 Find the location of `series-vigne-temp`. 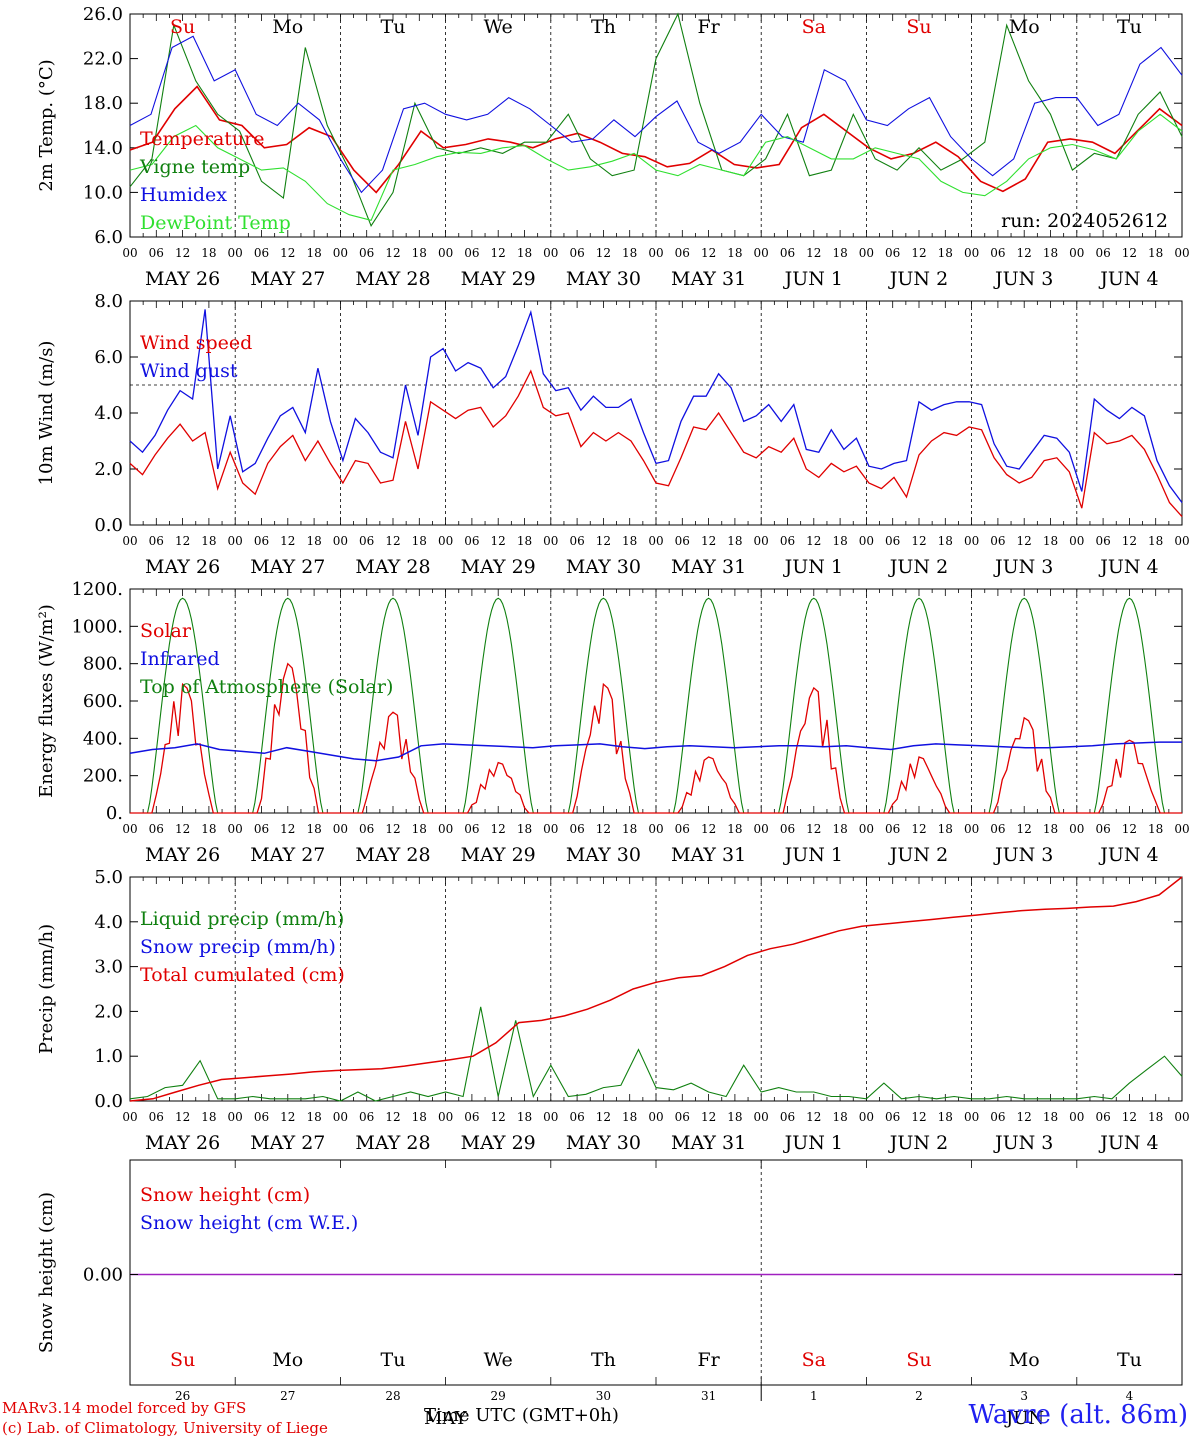

series-vigne-temp is located at coordinates (656, 119).